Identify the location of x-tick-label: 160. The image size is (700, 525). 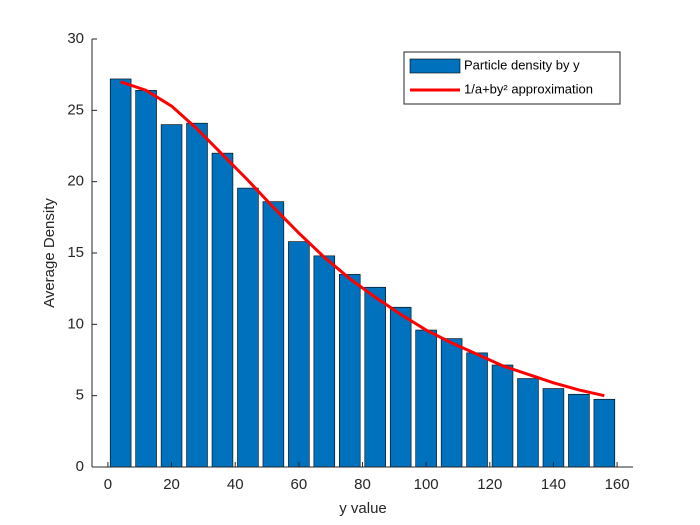
(617, 484).